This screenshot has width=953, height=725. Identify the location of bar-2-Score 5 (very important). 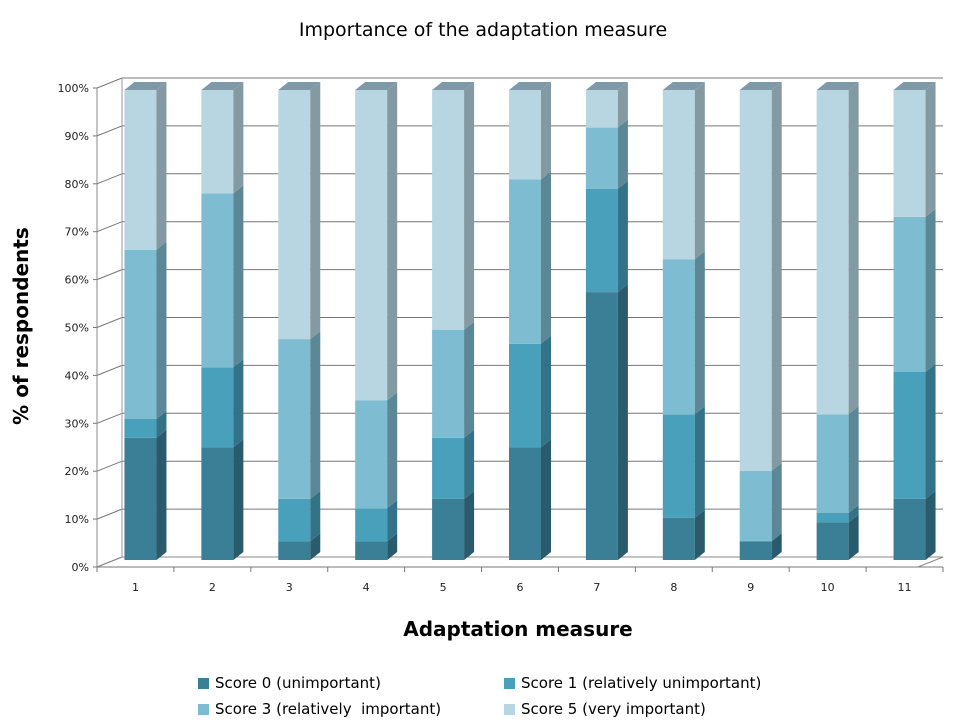
(217, 142).